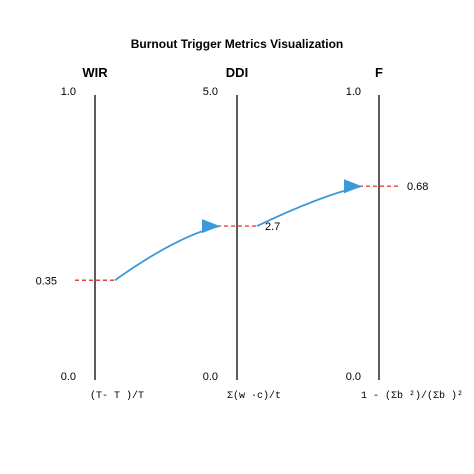 This screenshot has height=474, width=474. Describe the element at coordinates (353, 186) in the screenshot. I see `flow-arrowhead-f` at that location.